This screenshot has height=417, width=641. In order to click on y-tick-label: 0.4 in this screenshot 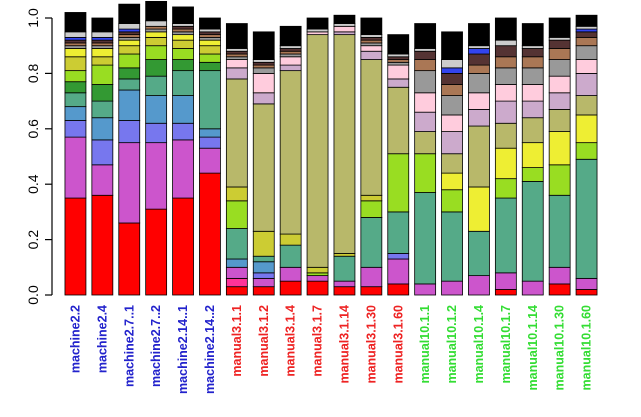, I will do `click(33, 184)`.